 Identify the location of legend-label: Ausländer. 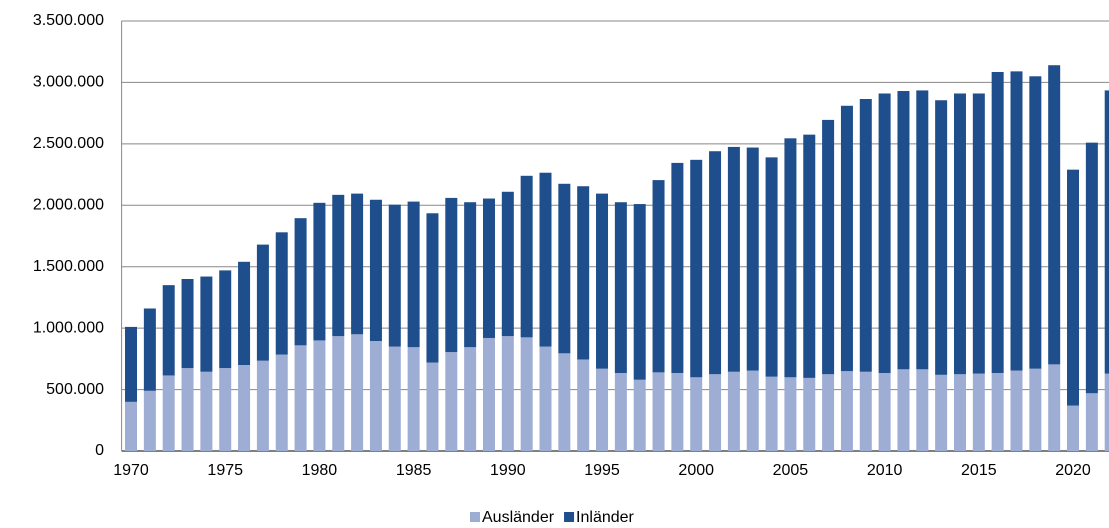
(518, 517).